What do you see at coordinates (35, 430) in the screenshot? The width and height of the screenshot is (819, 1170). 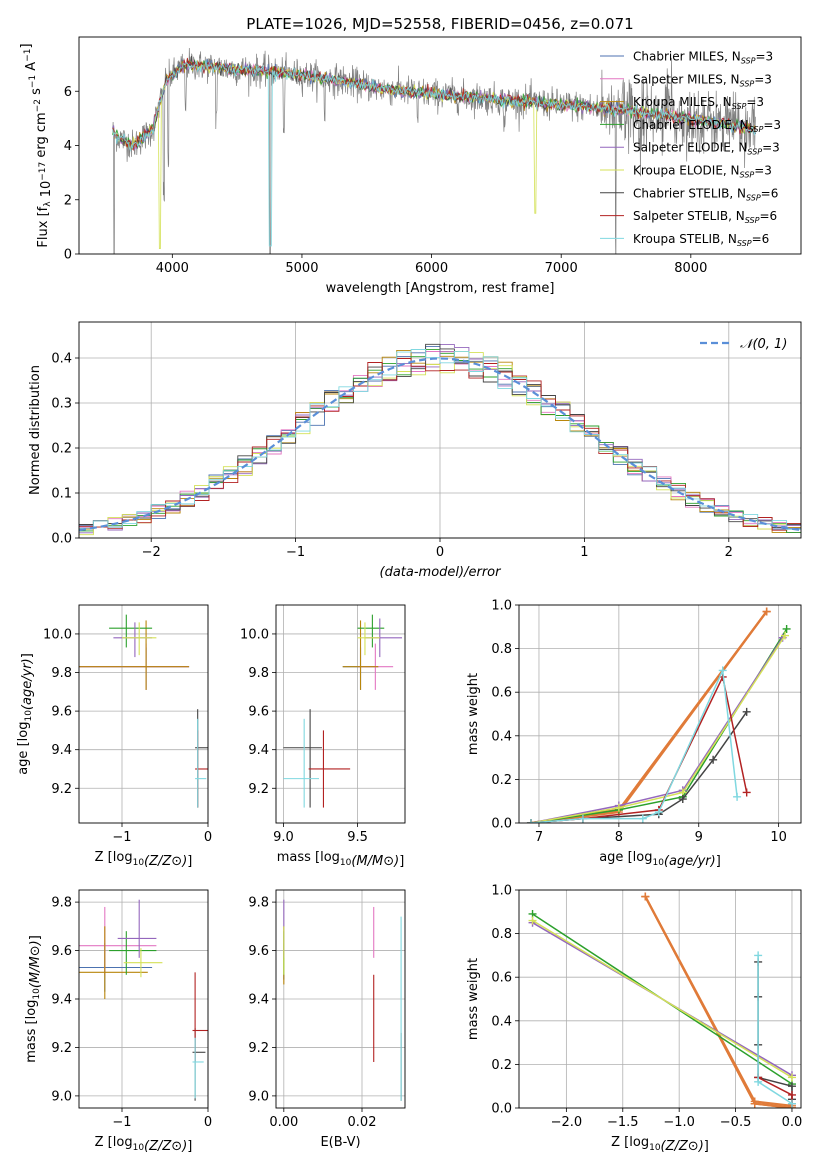 I see `y-axis-label: Normed distribution` at bounding box center [35, 430].